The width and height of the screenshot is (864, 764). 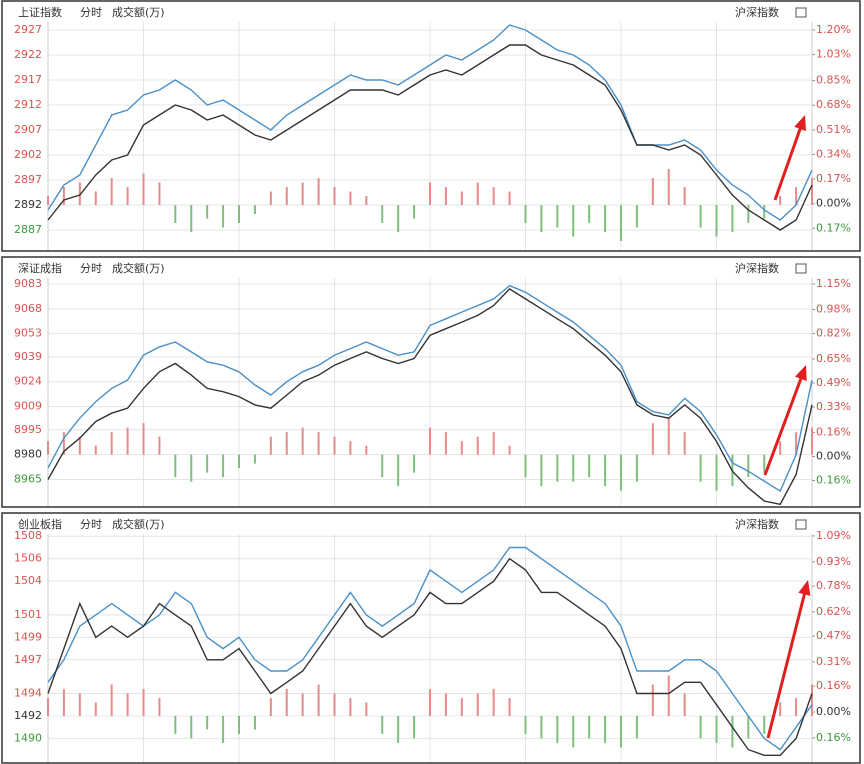 I want to click on y-tick-label: 2902, so click(x=28, y=154).